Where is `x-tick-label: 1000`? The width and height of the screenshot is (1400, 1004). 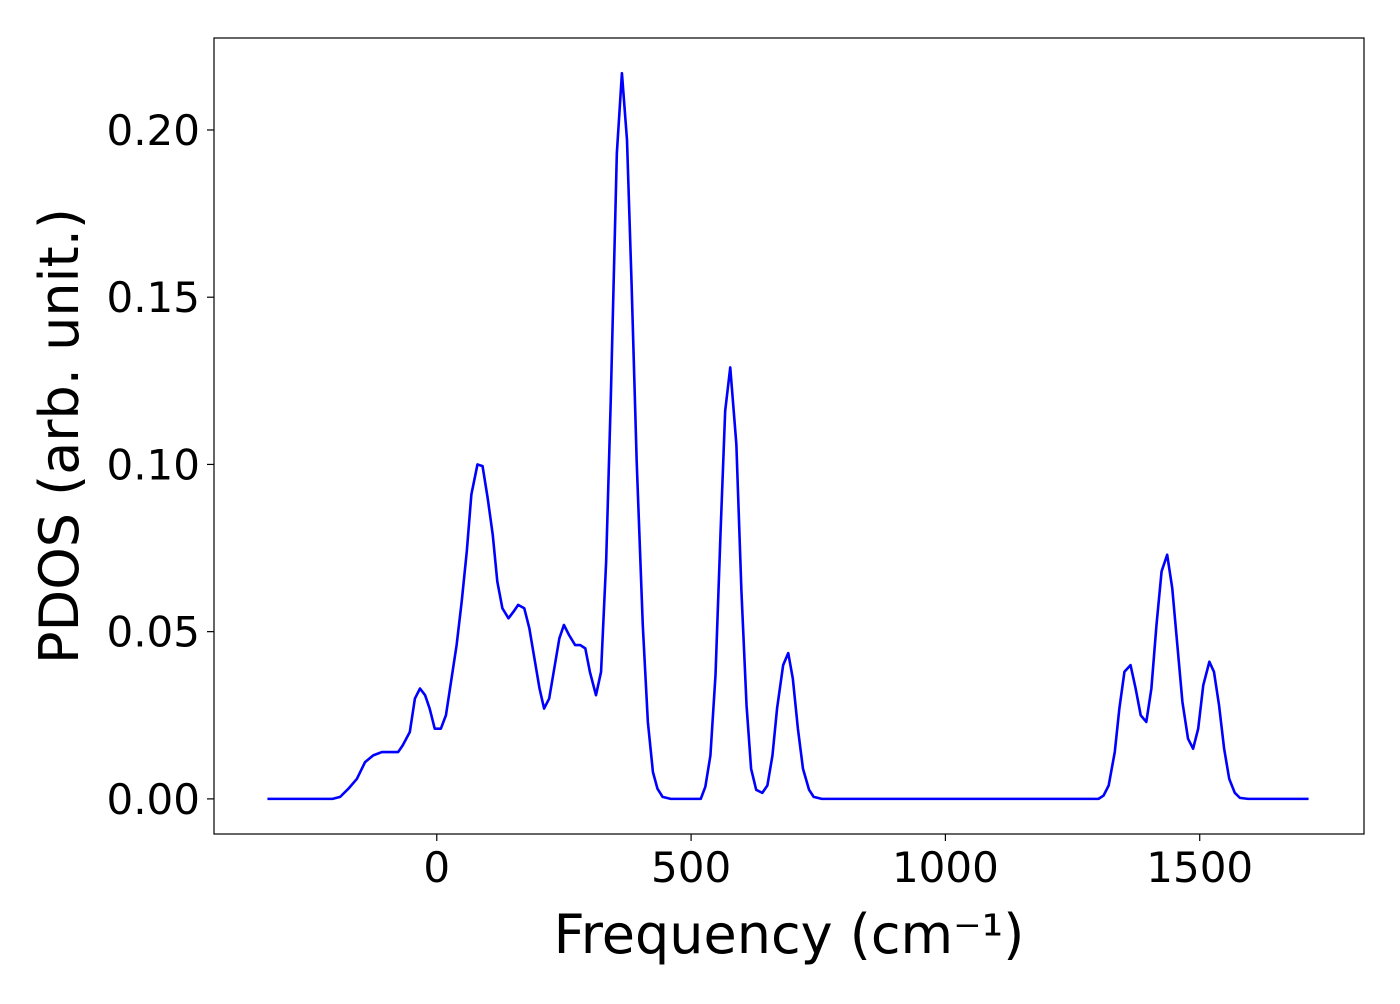
x-tick-label: 1000 is located at coordinates (945, 867).